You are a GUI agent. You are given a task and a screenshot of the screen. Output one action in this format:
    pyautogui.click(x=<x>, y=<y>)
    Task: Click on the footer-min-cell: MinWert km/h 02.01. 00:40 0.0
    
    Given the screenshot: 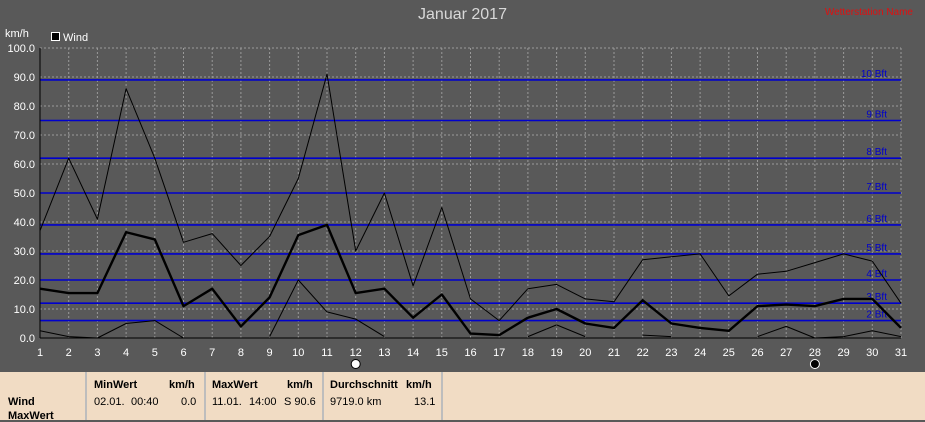 What is the action you would take?
    pyautogui.click(x=146, y=396)
    